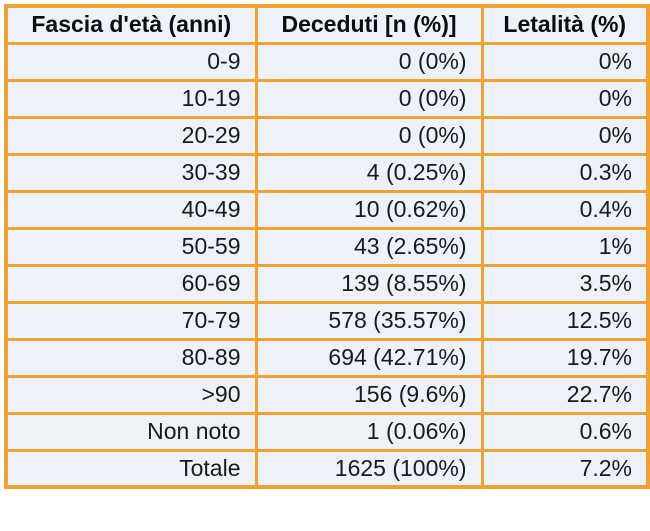 The image size is (650, 531). What do you see at coordinates (565, 357) in the screenshot?
I see `lethality-cell: 19.7%` at bounding box center [565, 357].